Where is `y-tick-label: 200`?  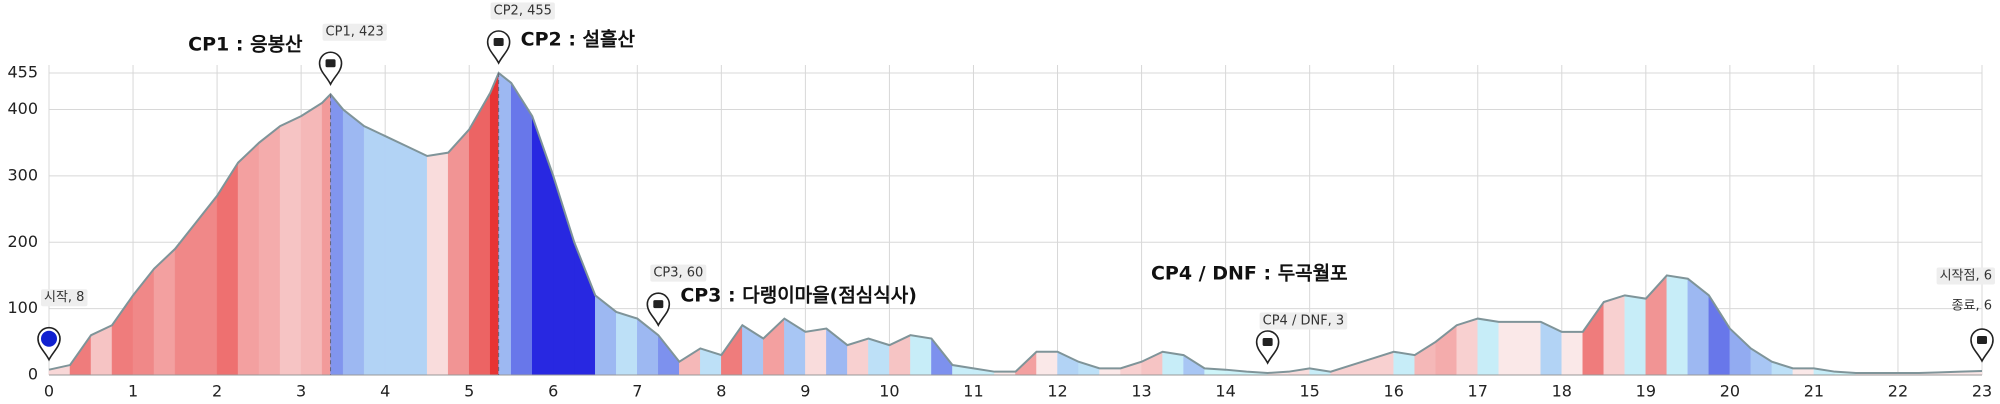
y-tick-label: 200 is located at coordinates (22, 241).